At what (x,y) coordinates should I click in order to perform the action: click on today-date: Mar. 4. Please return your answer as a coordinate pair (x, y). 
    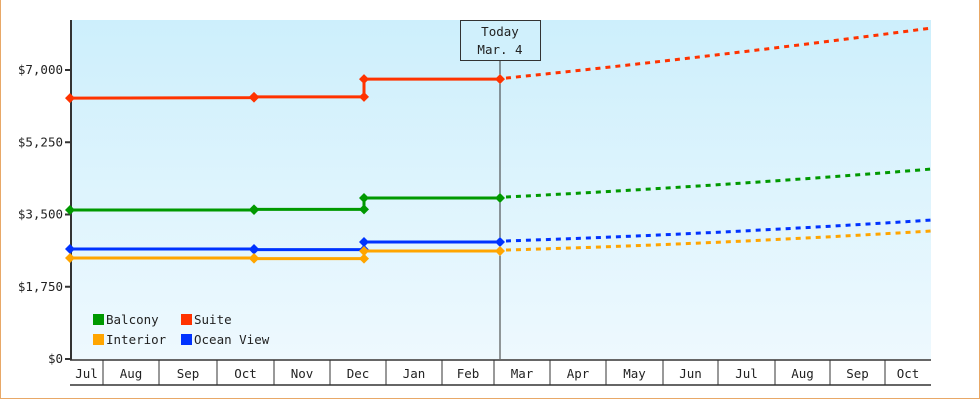
    Looking at the image, I should click on (499, 49).